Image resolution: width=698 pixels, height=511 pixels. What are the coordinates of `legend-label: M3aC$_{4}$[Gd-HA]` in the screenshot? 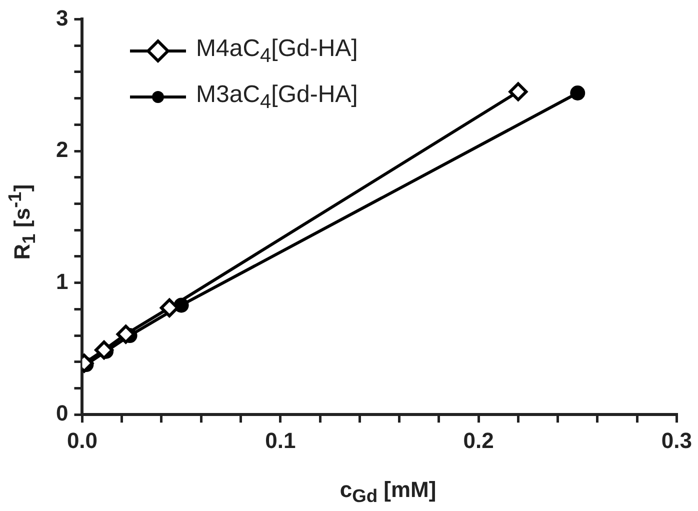 It's located at (277, 97).